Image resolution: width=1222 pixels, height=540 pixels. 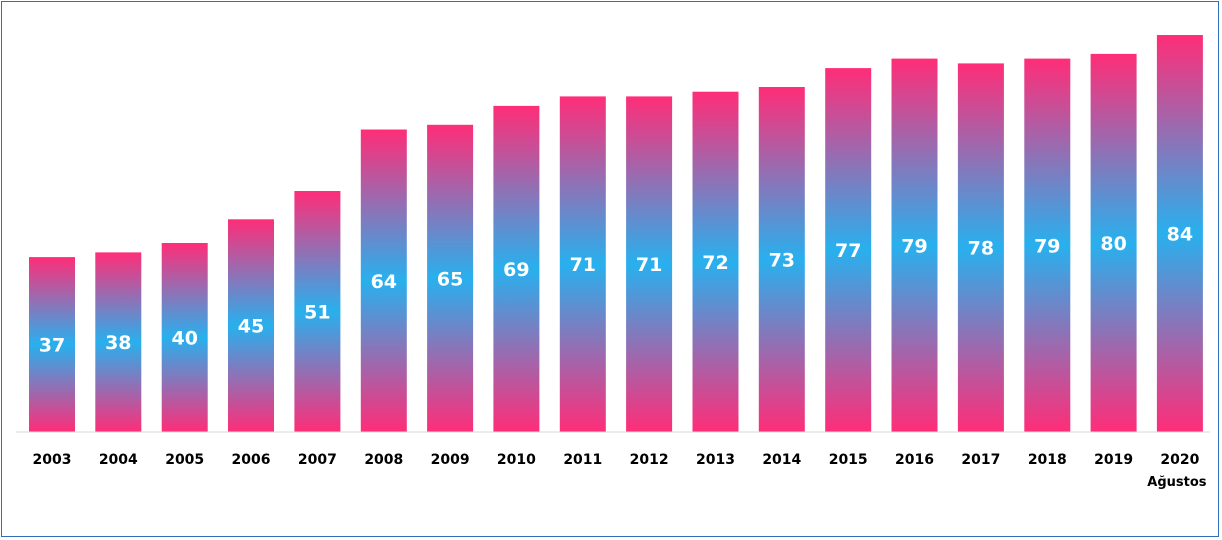 I want to click on data-label-2003: 37, so click(x=52, y=346).